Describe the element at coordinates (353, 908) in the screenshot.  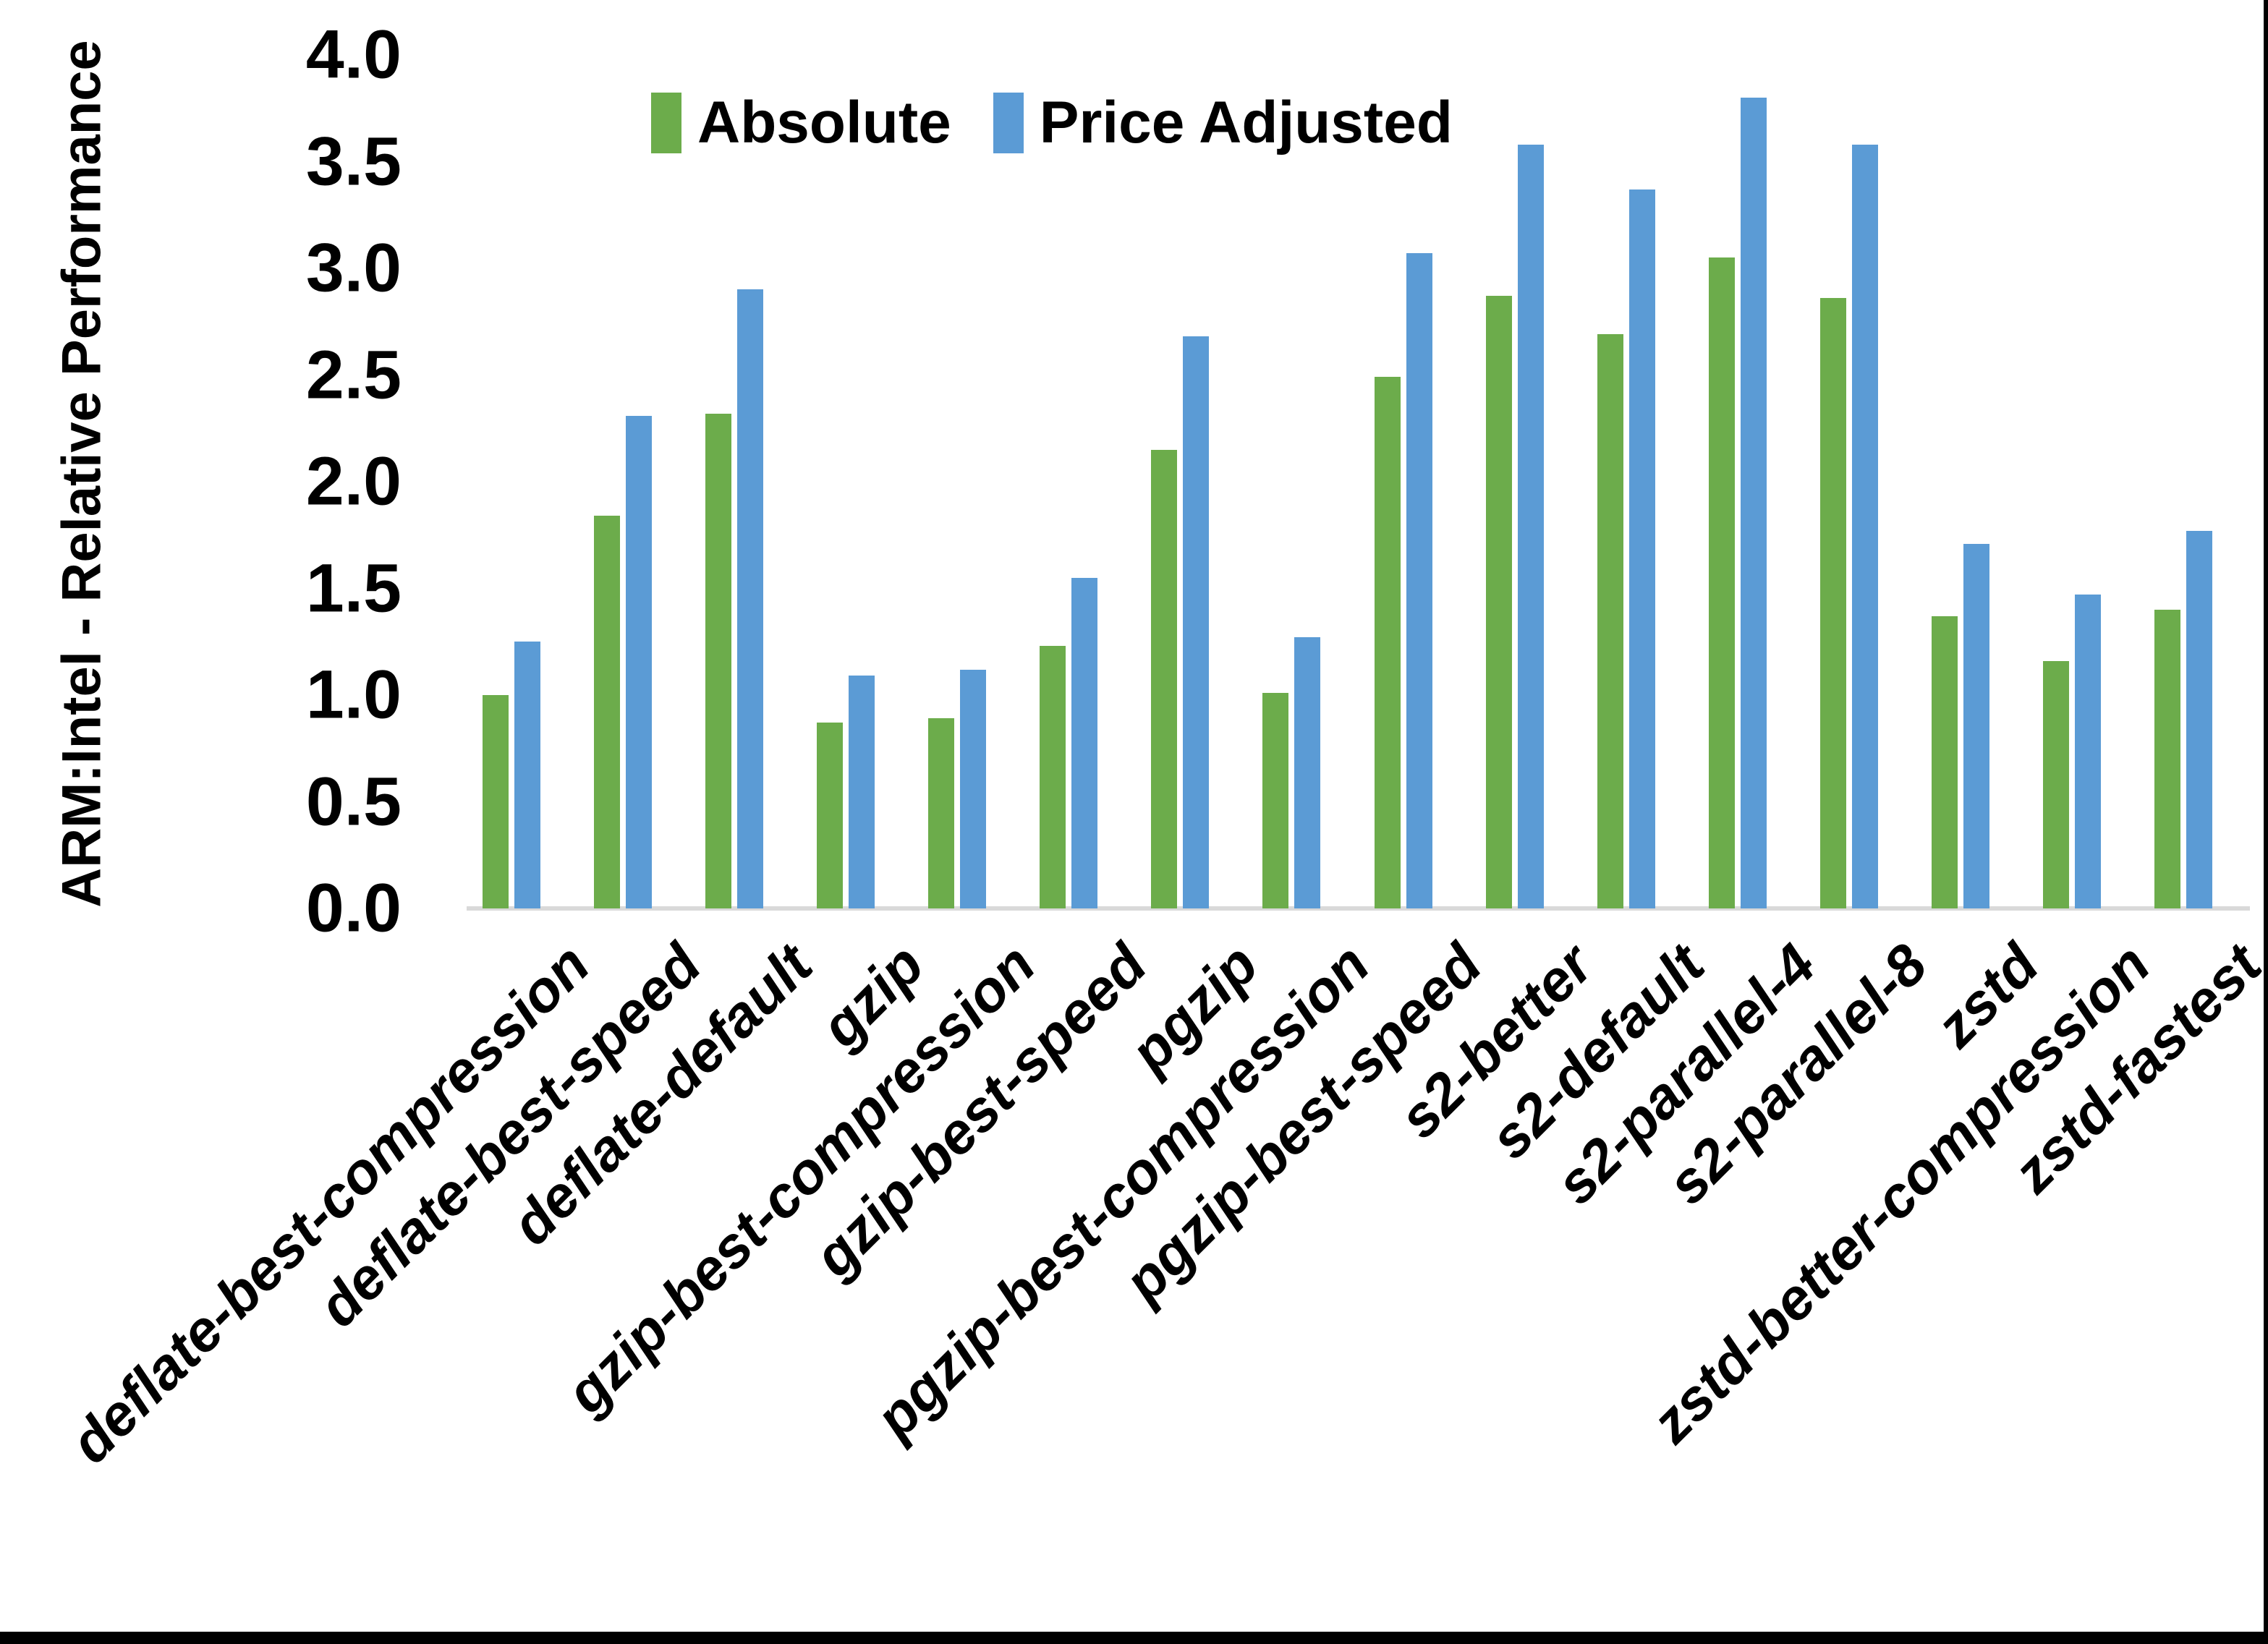
I see `y-tick-label: 0.0` at that location.